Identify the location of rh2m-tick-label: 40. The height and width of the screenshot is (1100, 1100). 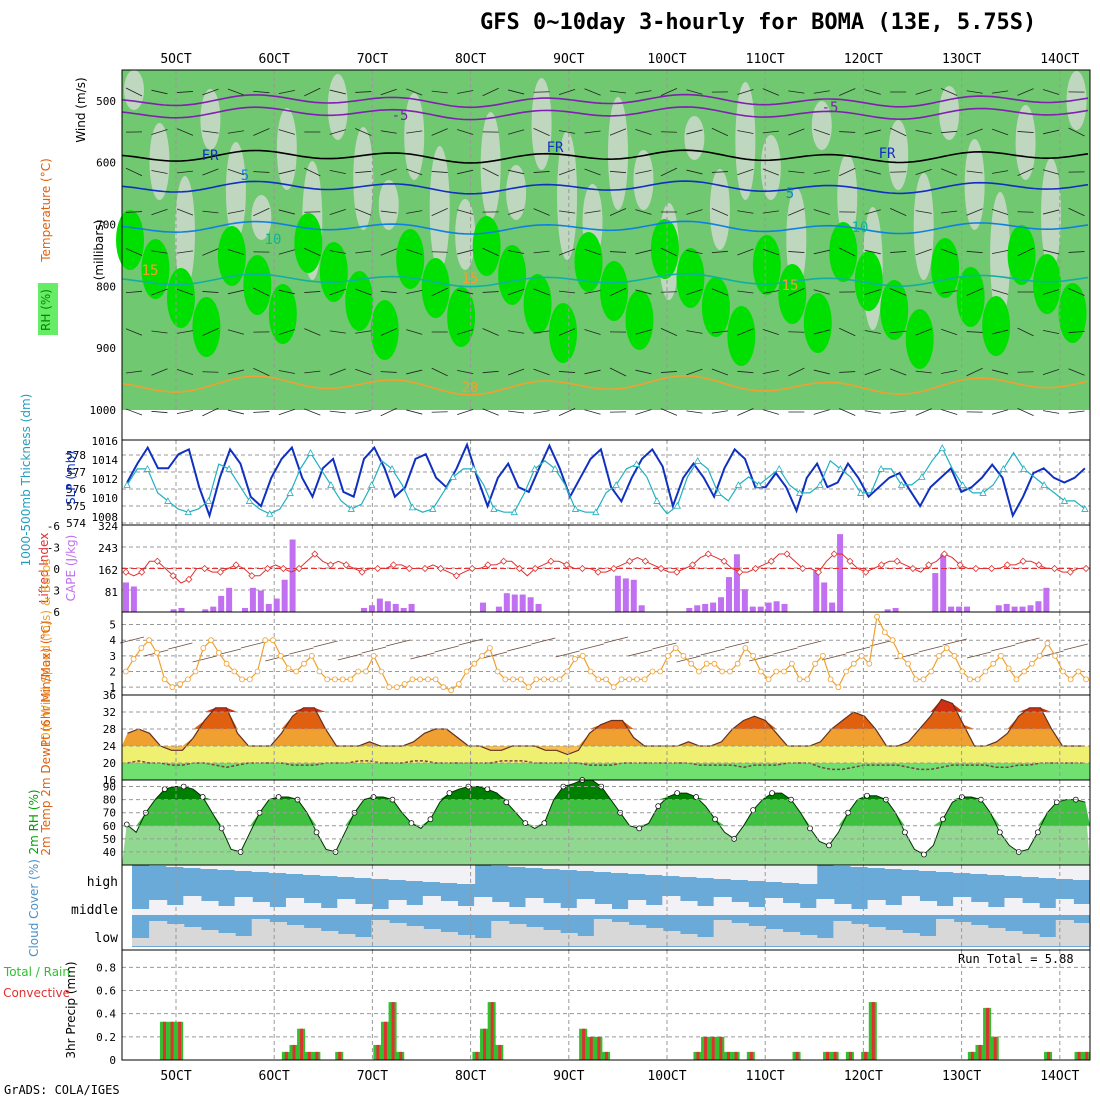
(109, 852).